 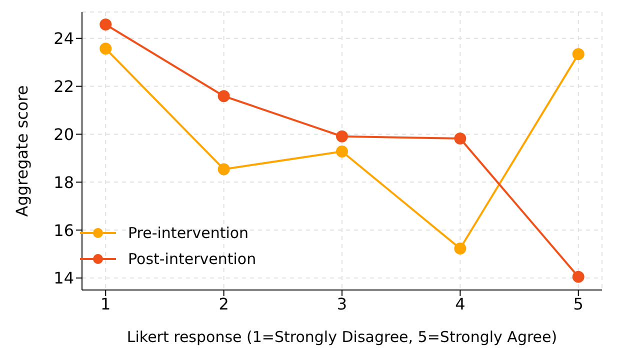 I want to click on y-axis-title: Aggregate score, so click(x=22, y=151).